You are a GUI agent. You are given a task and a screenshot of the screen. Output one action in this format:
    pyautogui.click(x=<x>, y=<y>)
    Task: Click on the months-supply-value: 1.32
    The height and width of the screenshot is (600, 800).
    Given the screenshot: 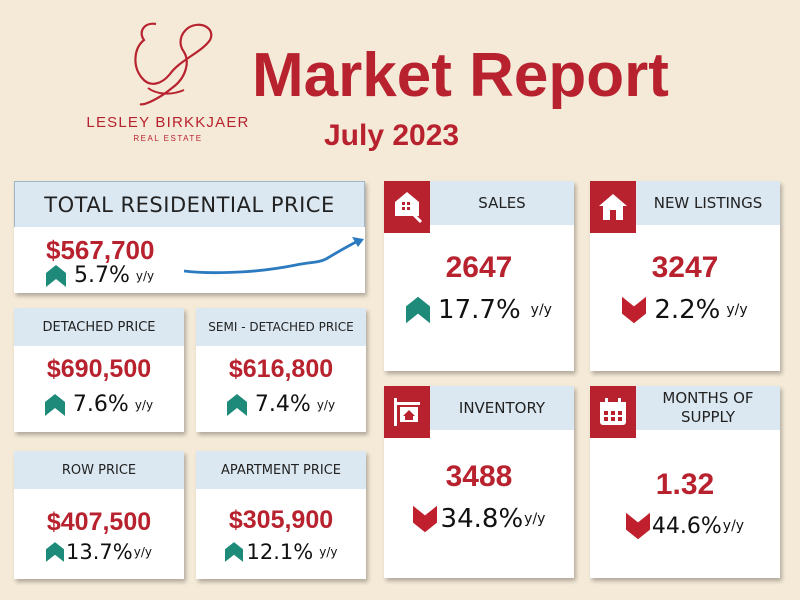 What is the action you would take?
    pyautogui.click(x=685, y=484)
    